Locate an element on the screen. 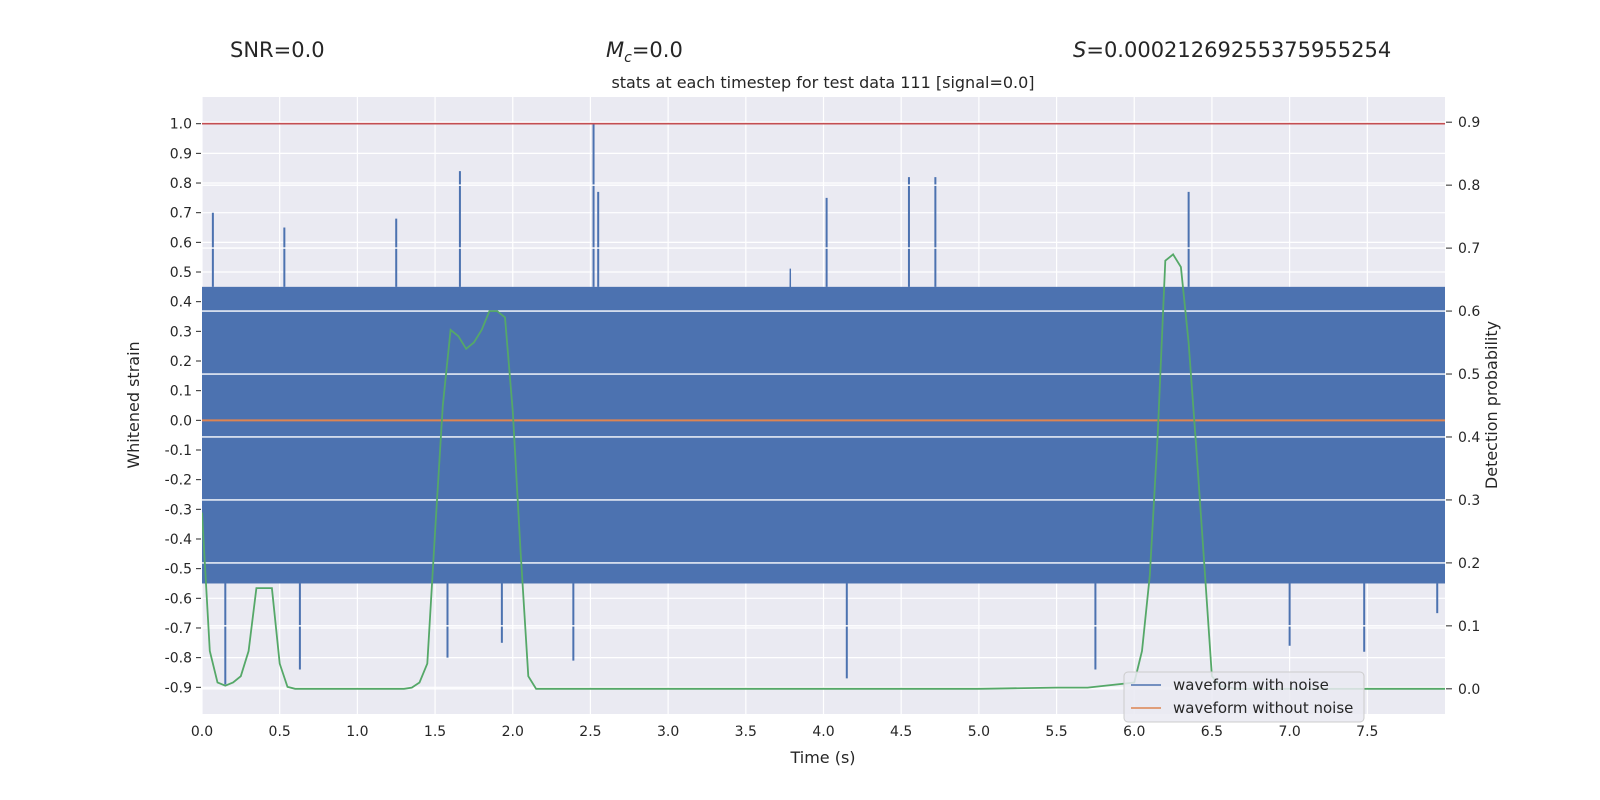  x-tick-label: 7.5 is located at coordinates (1367, 732).